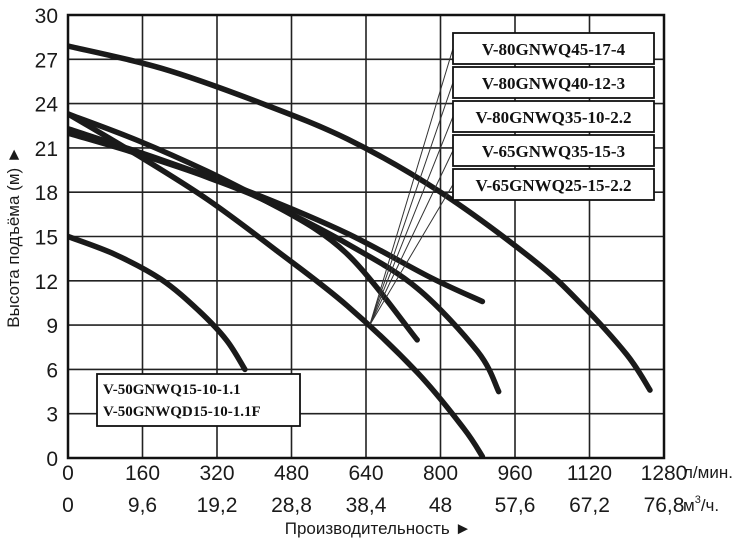  What do you see at coordinates (142, 473) in the screenshot?
I see `x-tick-label-lmin: 160` at bounding box center [142, 473].